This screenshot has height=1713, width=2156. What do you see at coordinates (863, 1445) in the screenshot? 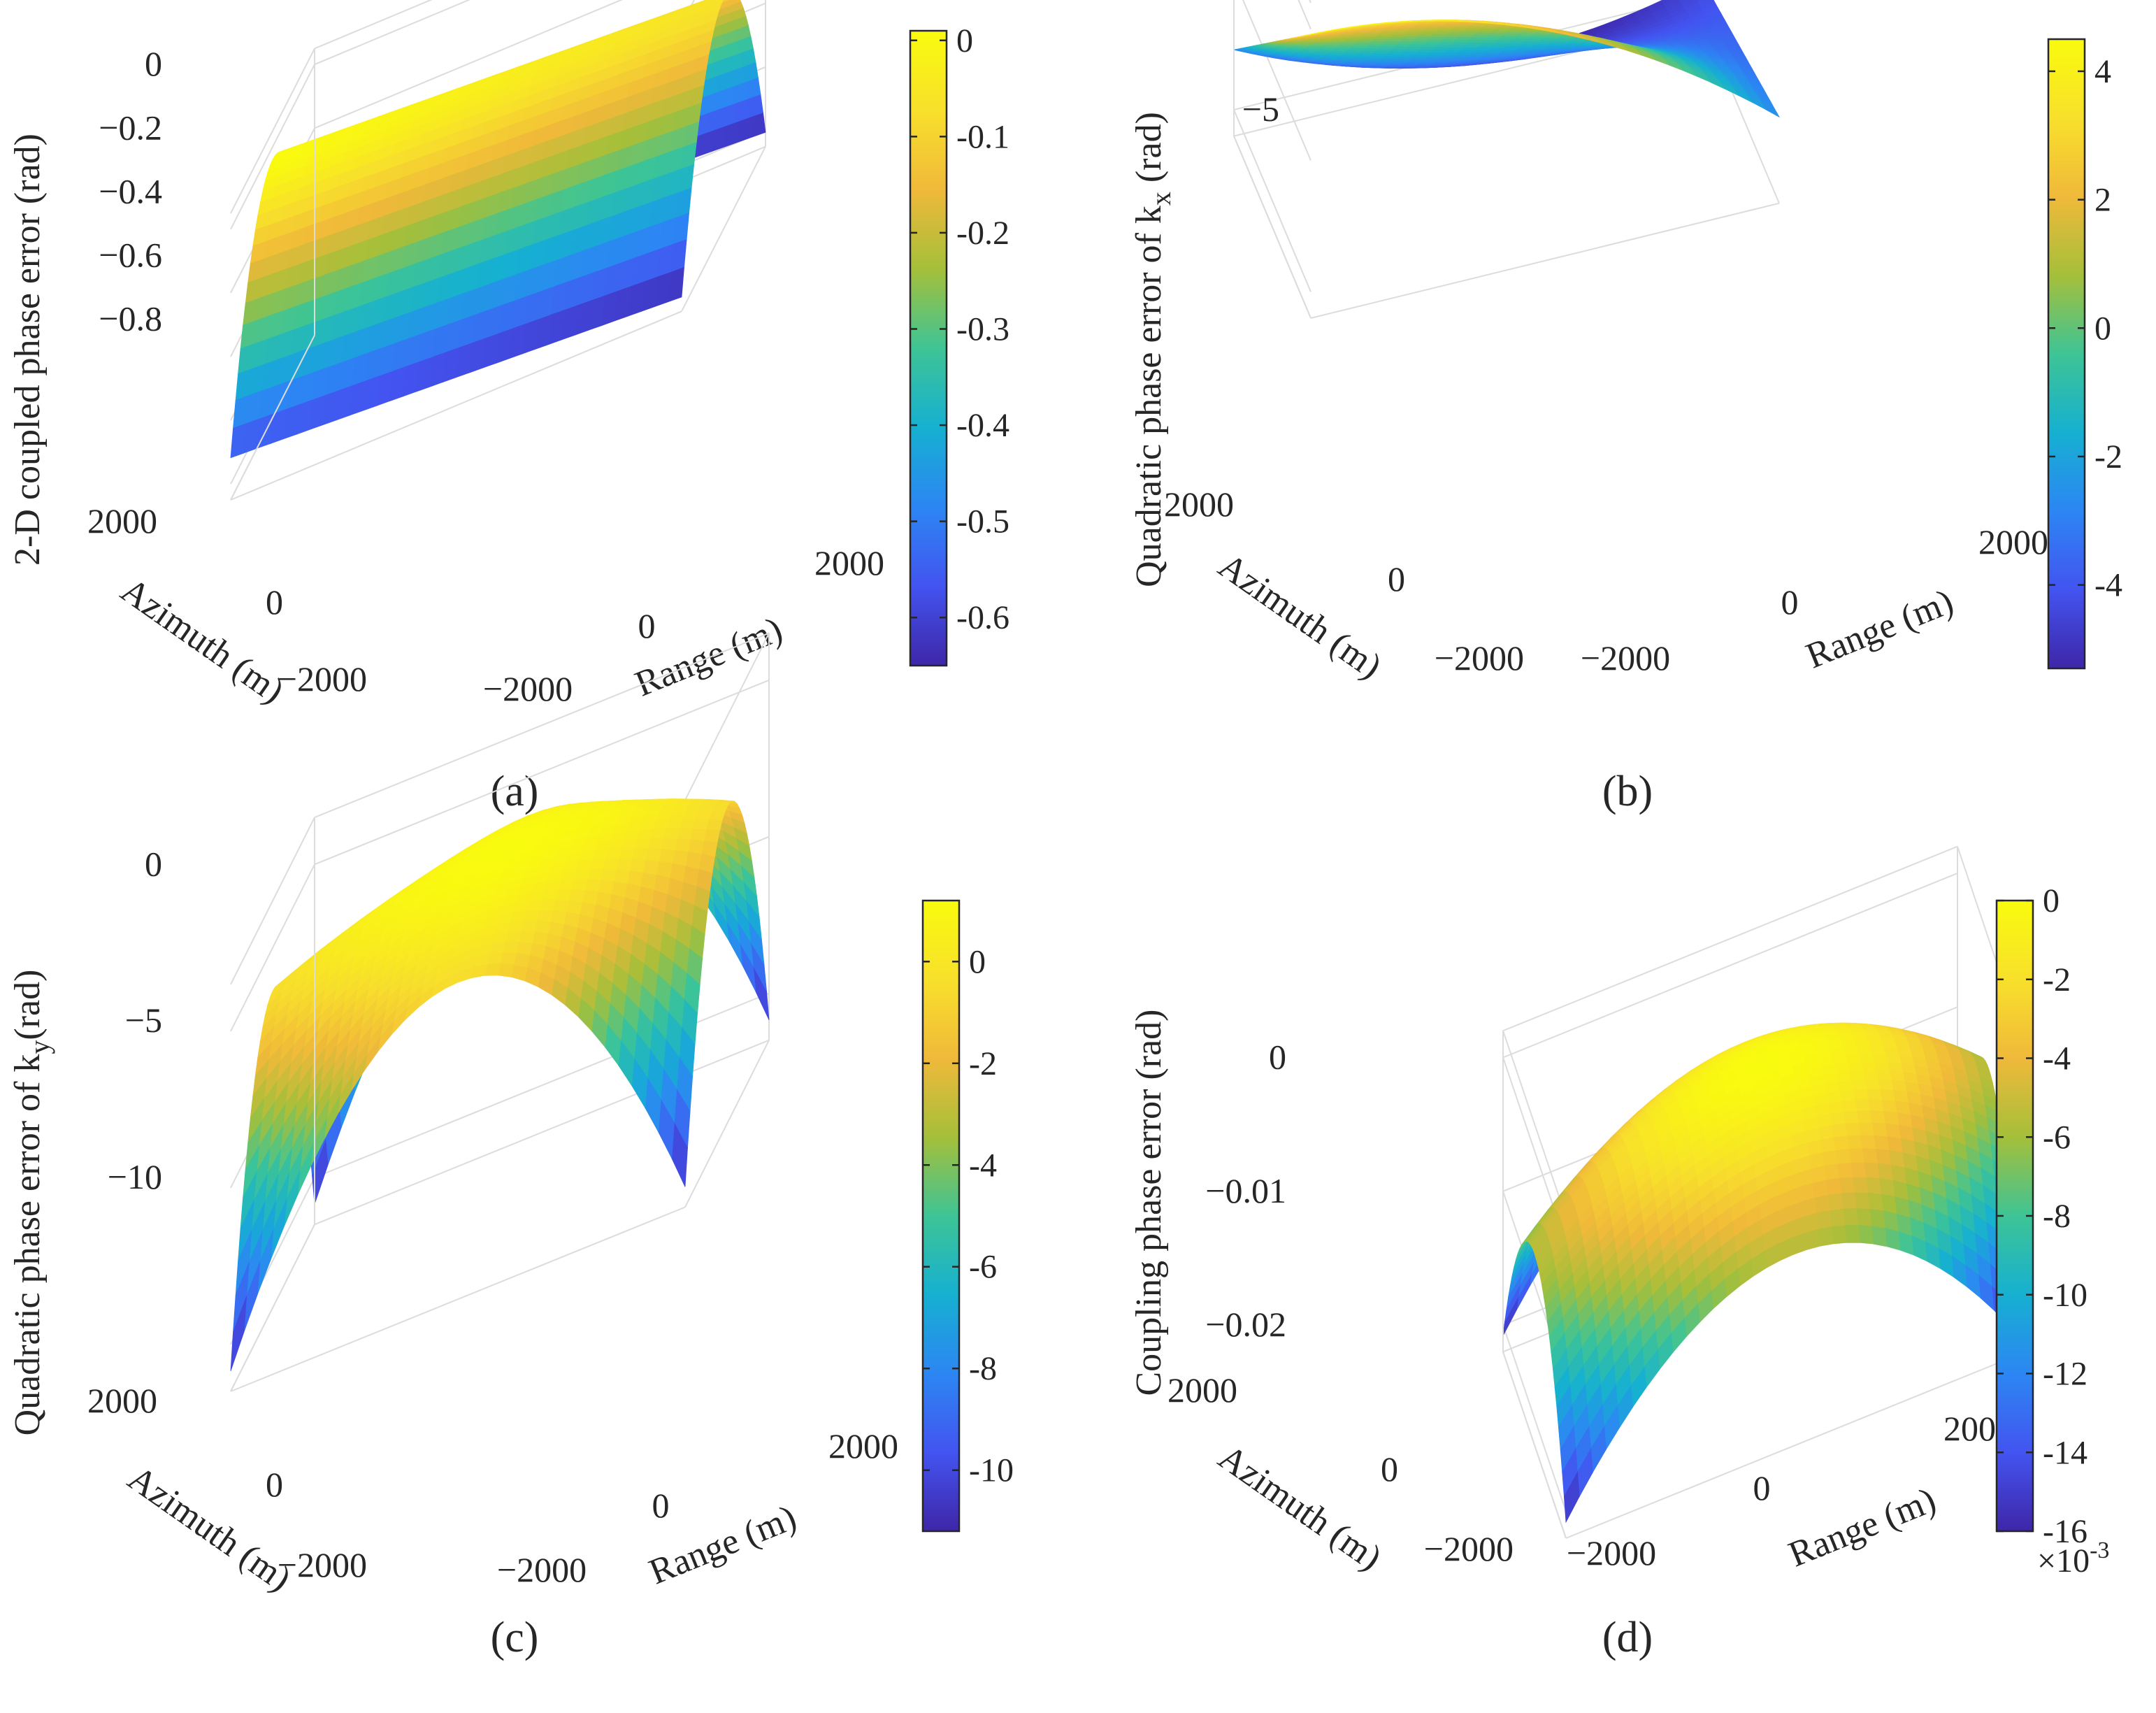
I see `range-tick-label: 2000` at bounding box center [863, 1445].